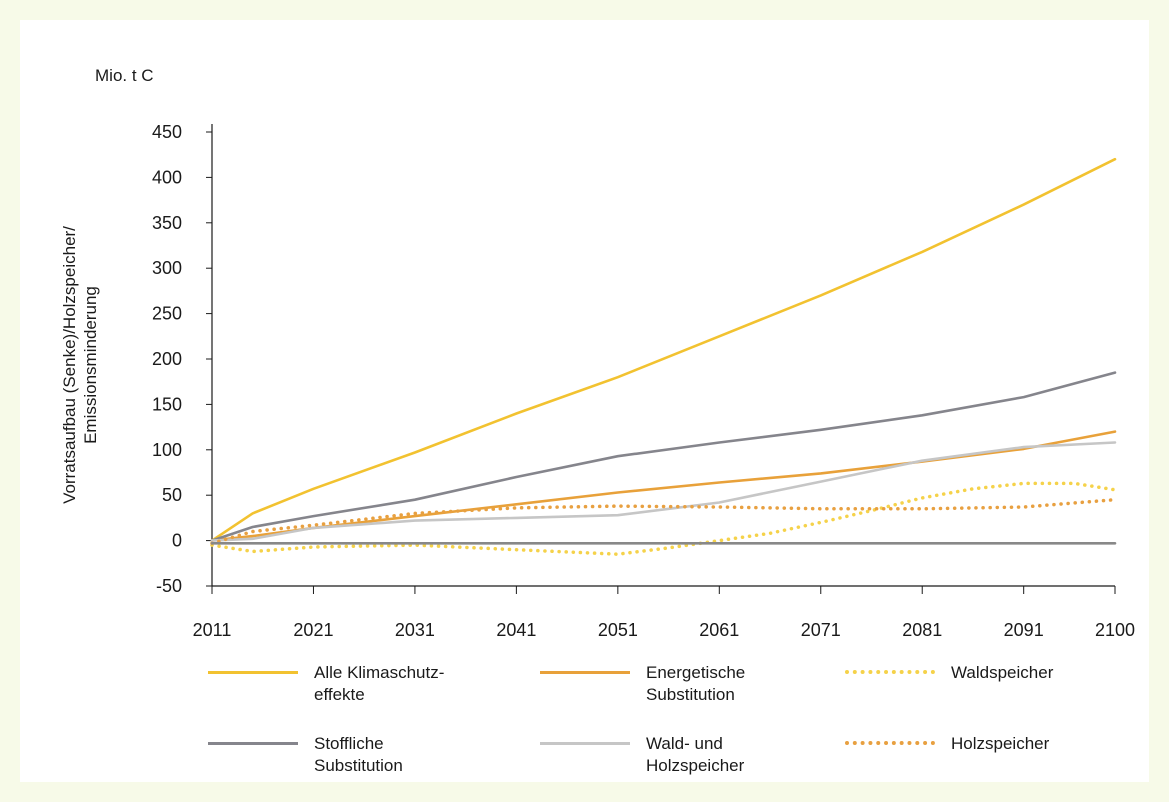  What do you see at coordinates (1024, 630) in the screenshot?
I see `x-tick-label: 2091` at bounding box center [1024, 630].